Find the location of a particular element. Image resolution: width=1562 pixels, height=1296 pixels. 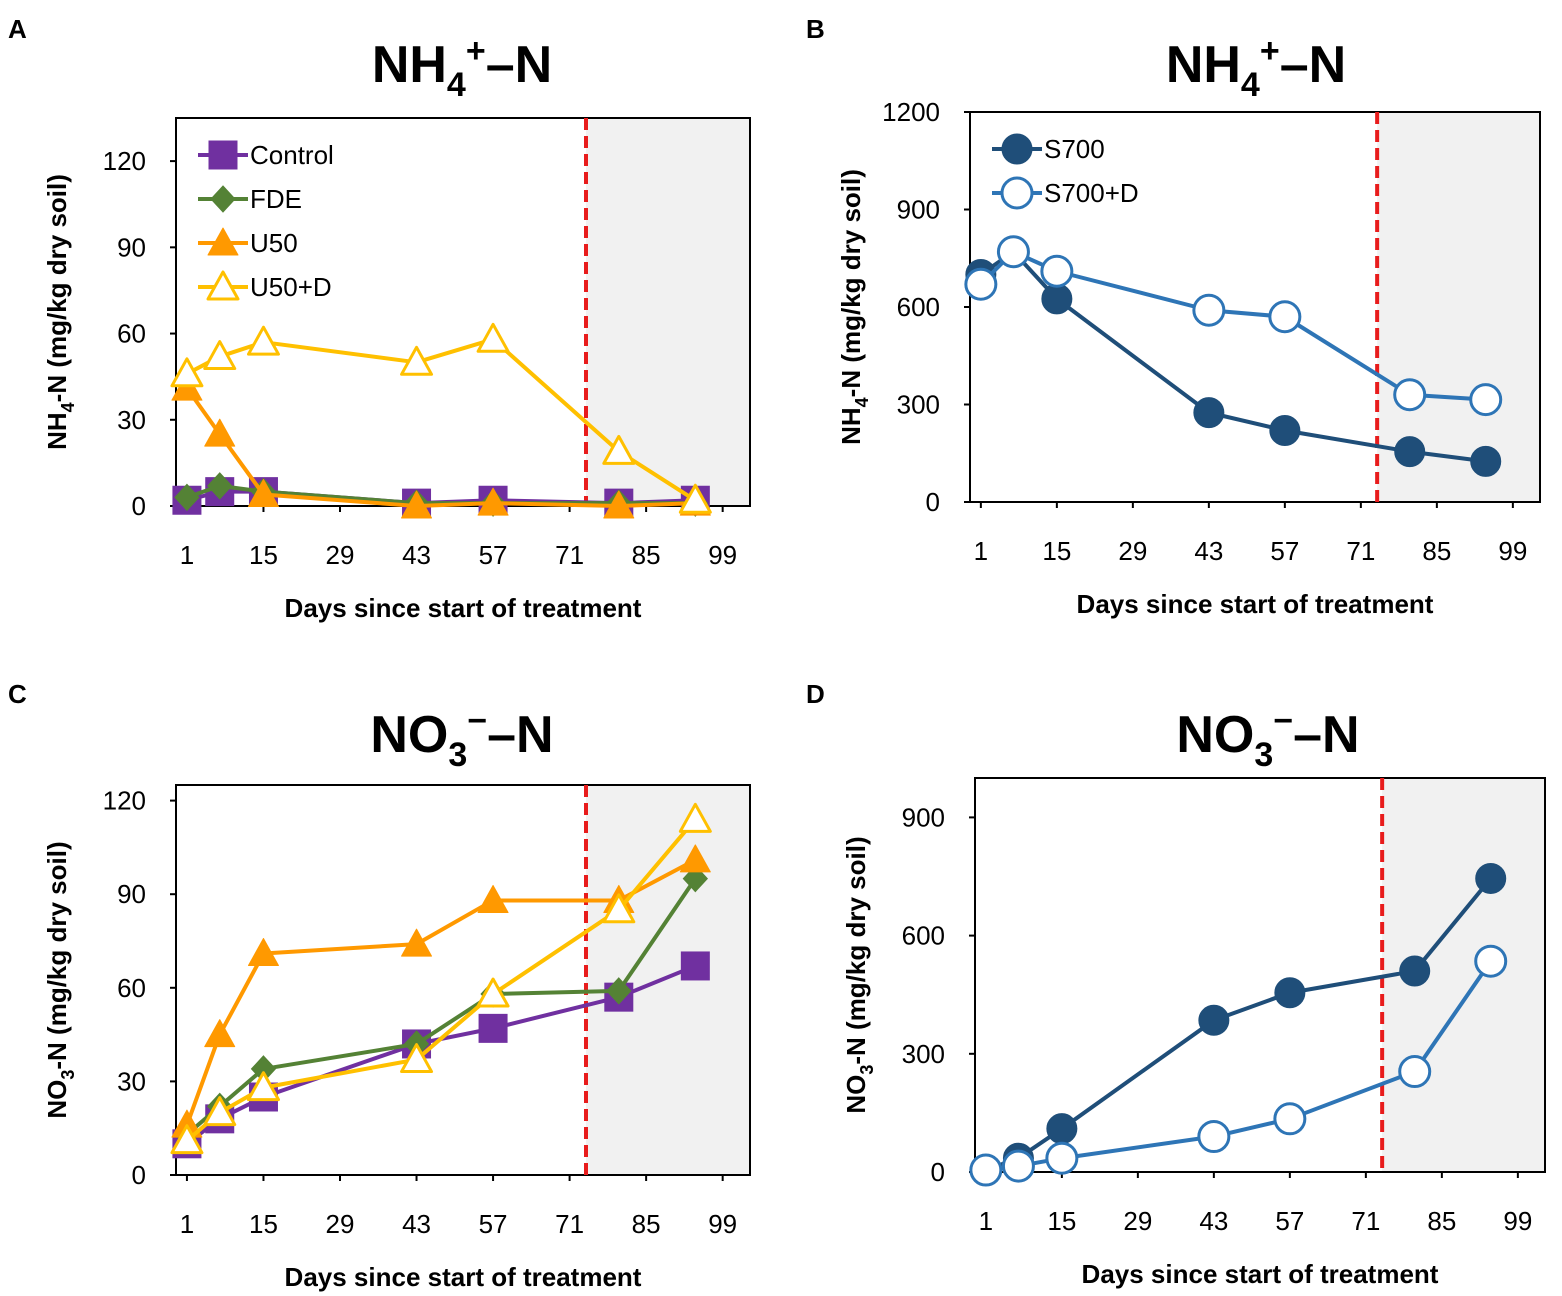

legend-label: FDE is located at coordinates (276, 199).